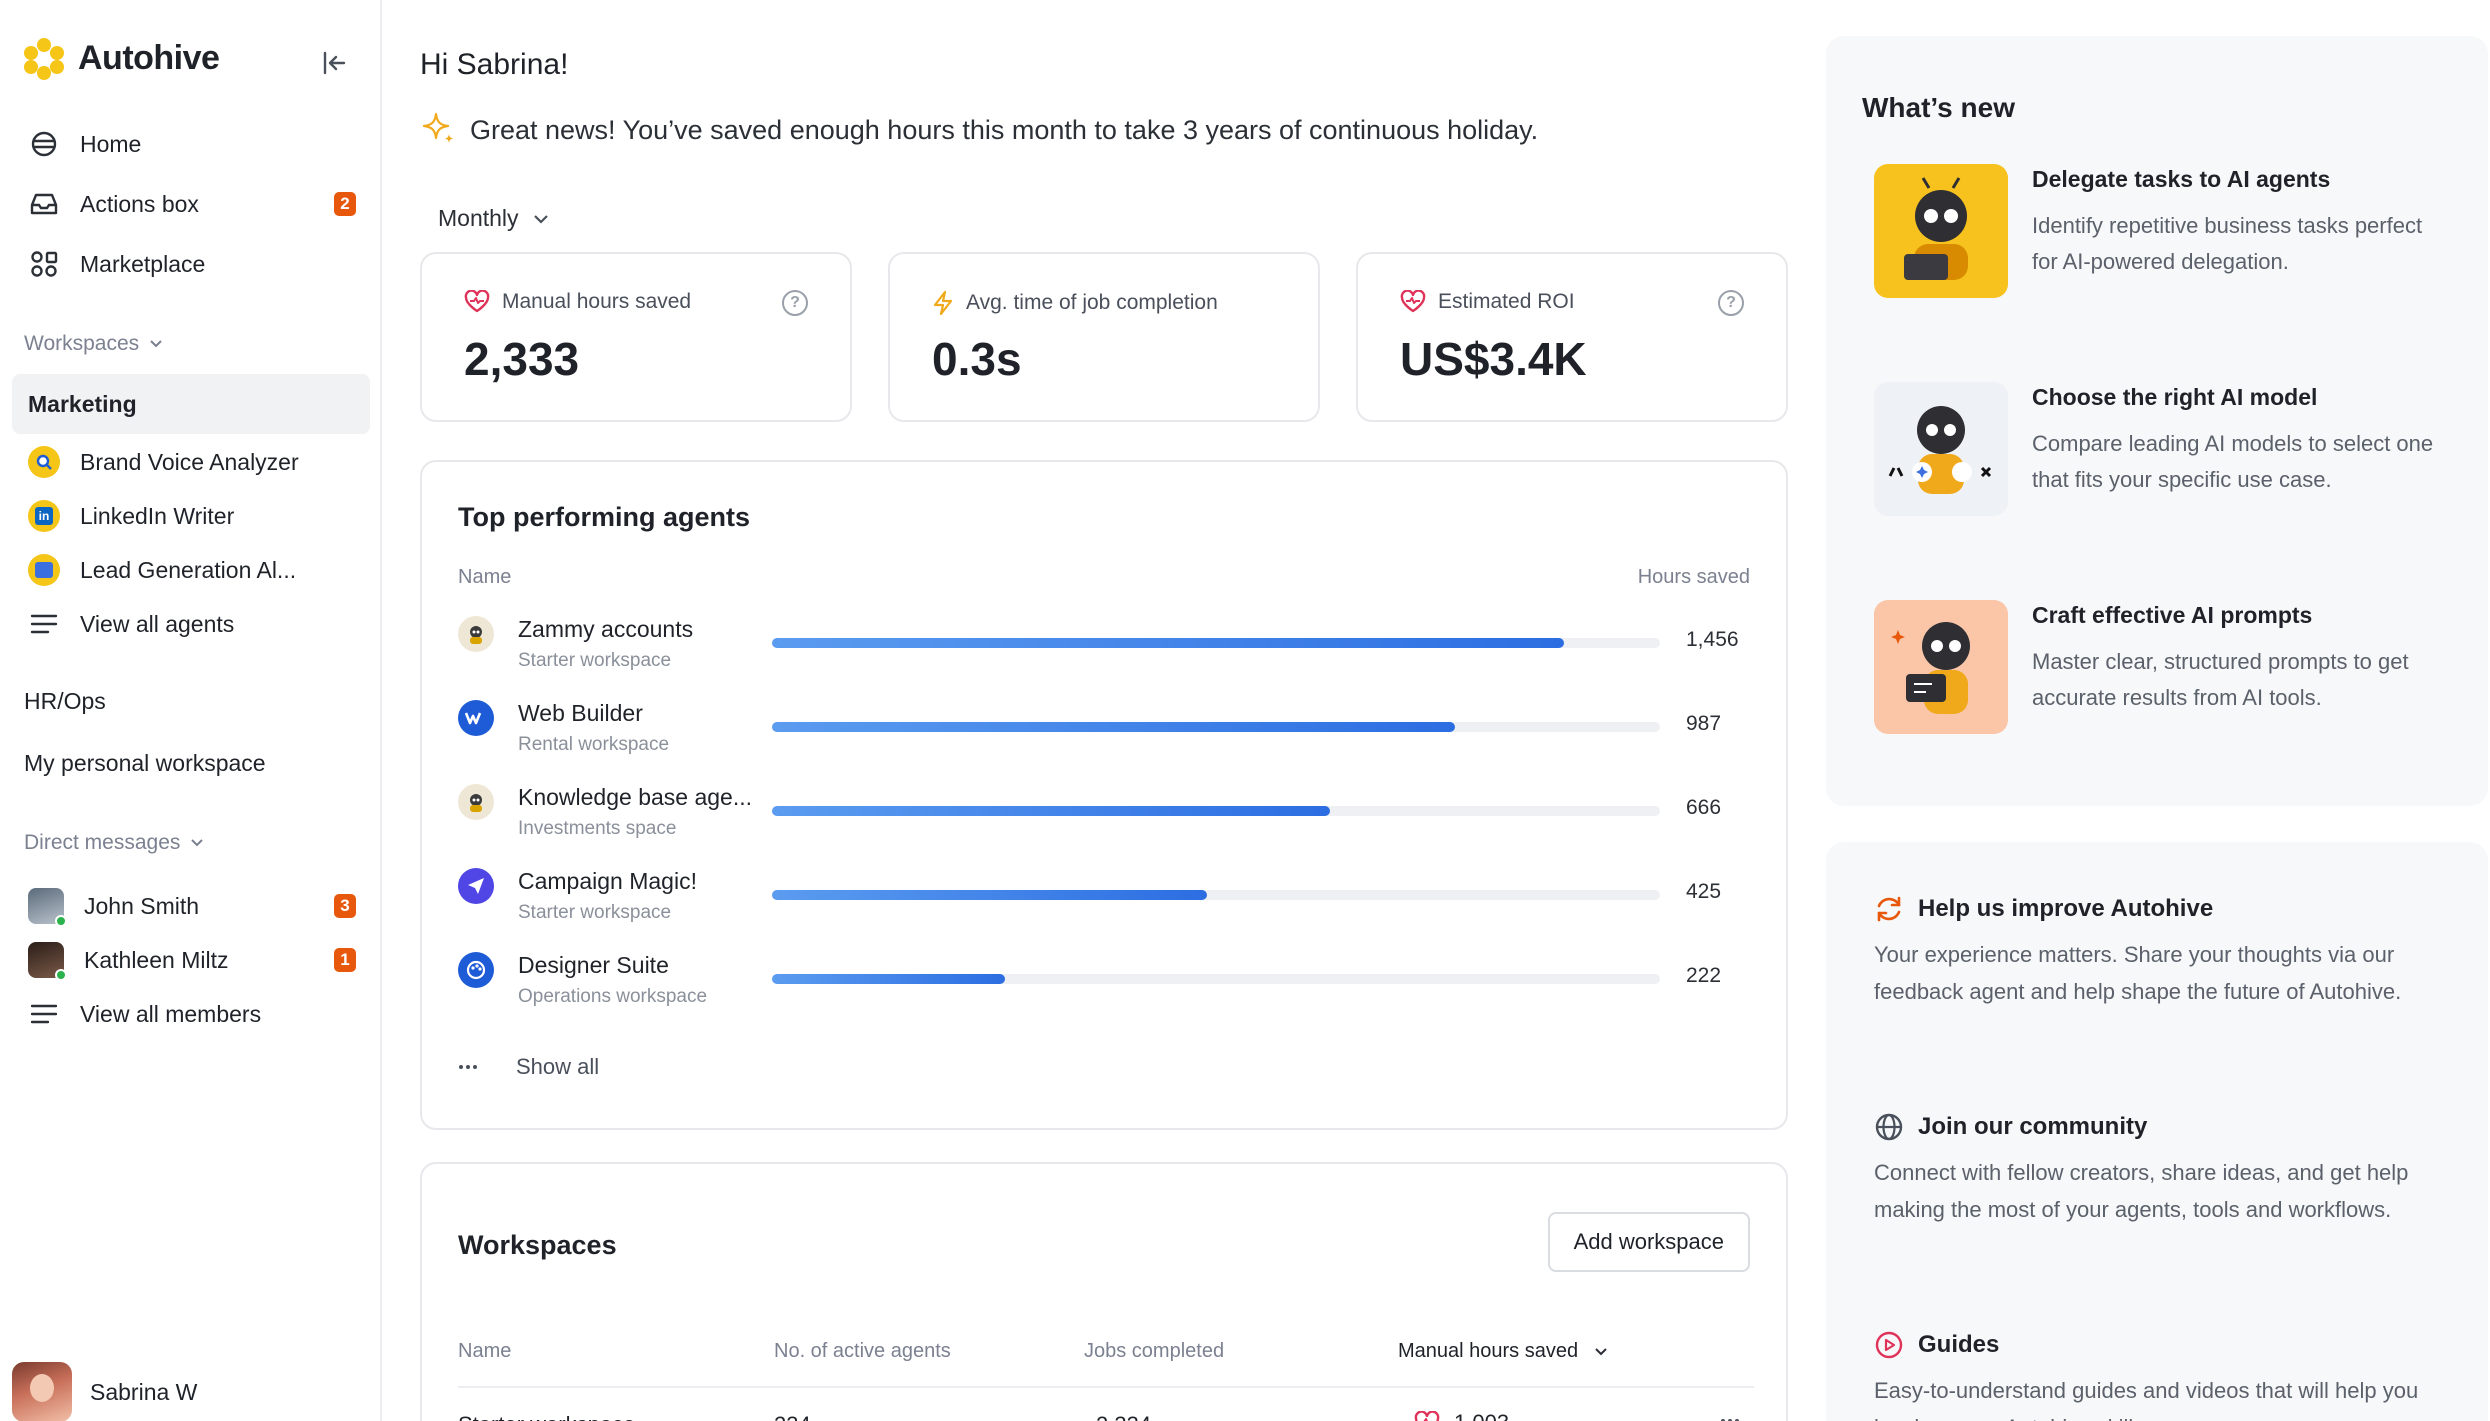  I want to click on workspace-hr-ops: HR/Ops, so click(65, 701).